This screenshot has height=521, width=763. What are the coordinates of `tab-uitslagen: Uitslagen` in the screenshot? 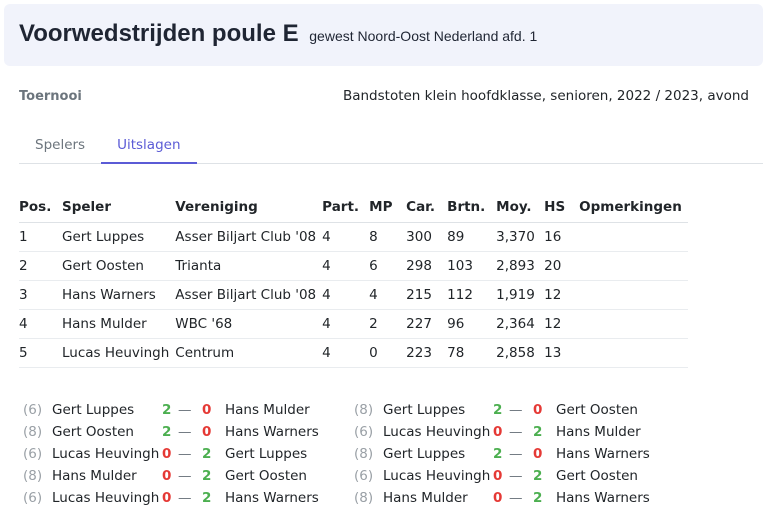 It's located at (149, 146).